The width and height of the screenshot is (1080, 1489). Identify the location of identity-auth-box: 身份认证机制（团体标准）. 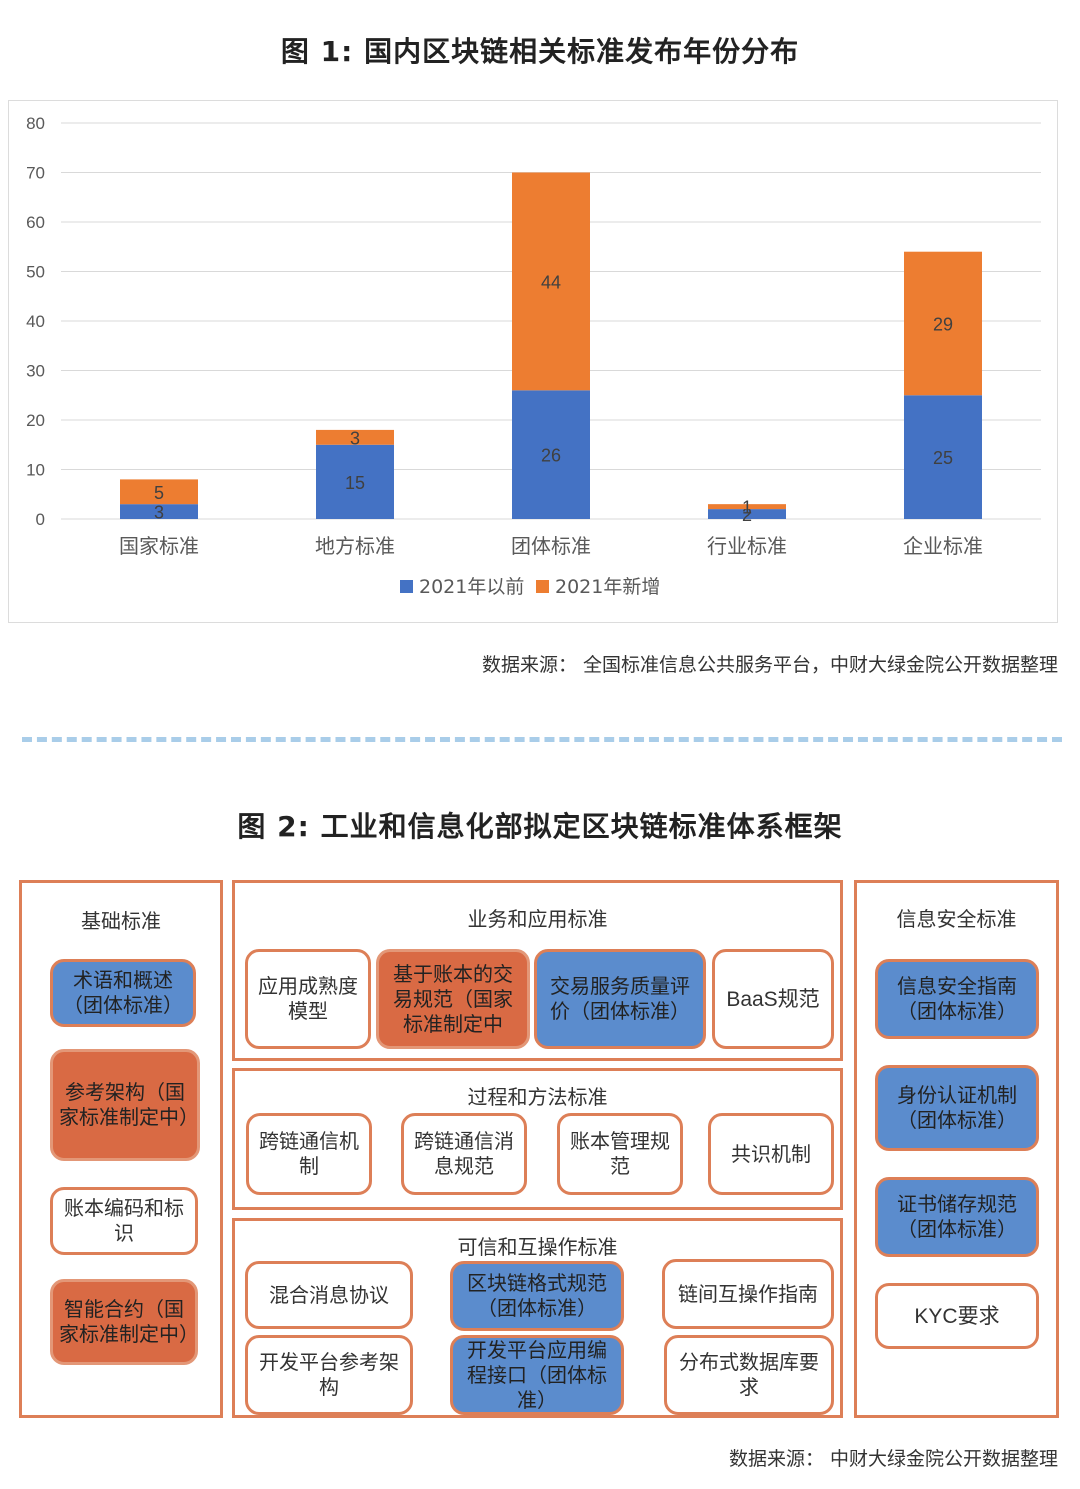
(957, 1108).